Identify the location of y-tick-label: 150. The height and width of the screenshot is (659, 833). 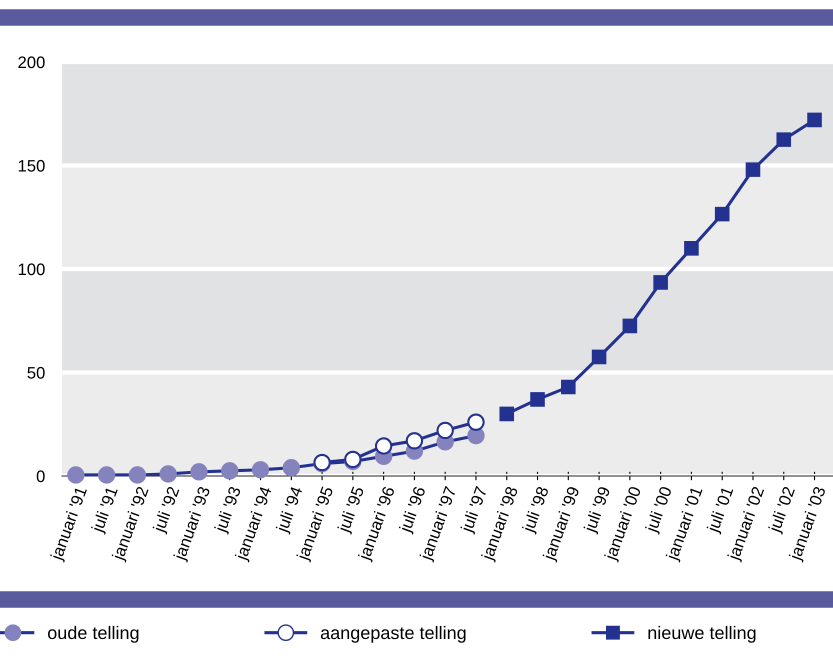
(31, 166).